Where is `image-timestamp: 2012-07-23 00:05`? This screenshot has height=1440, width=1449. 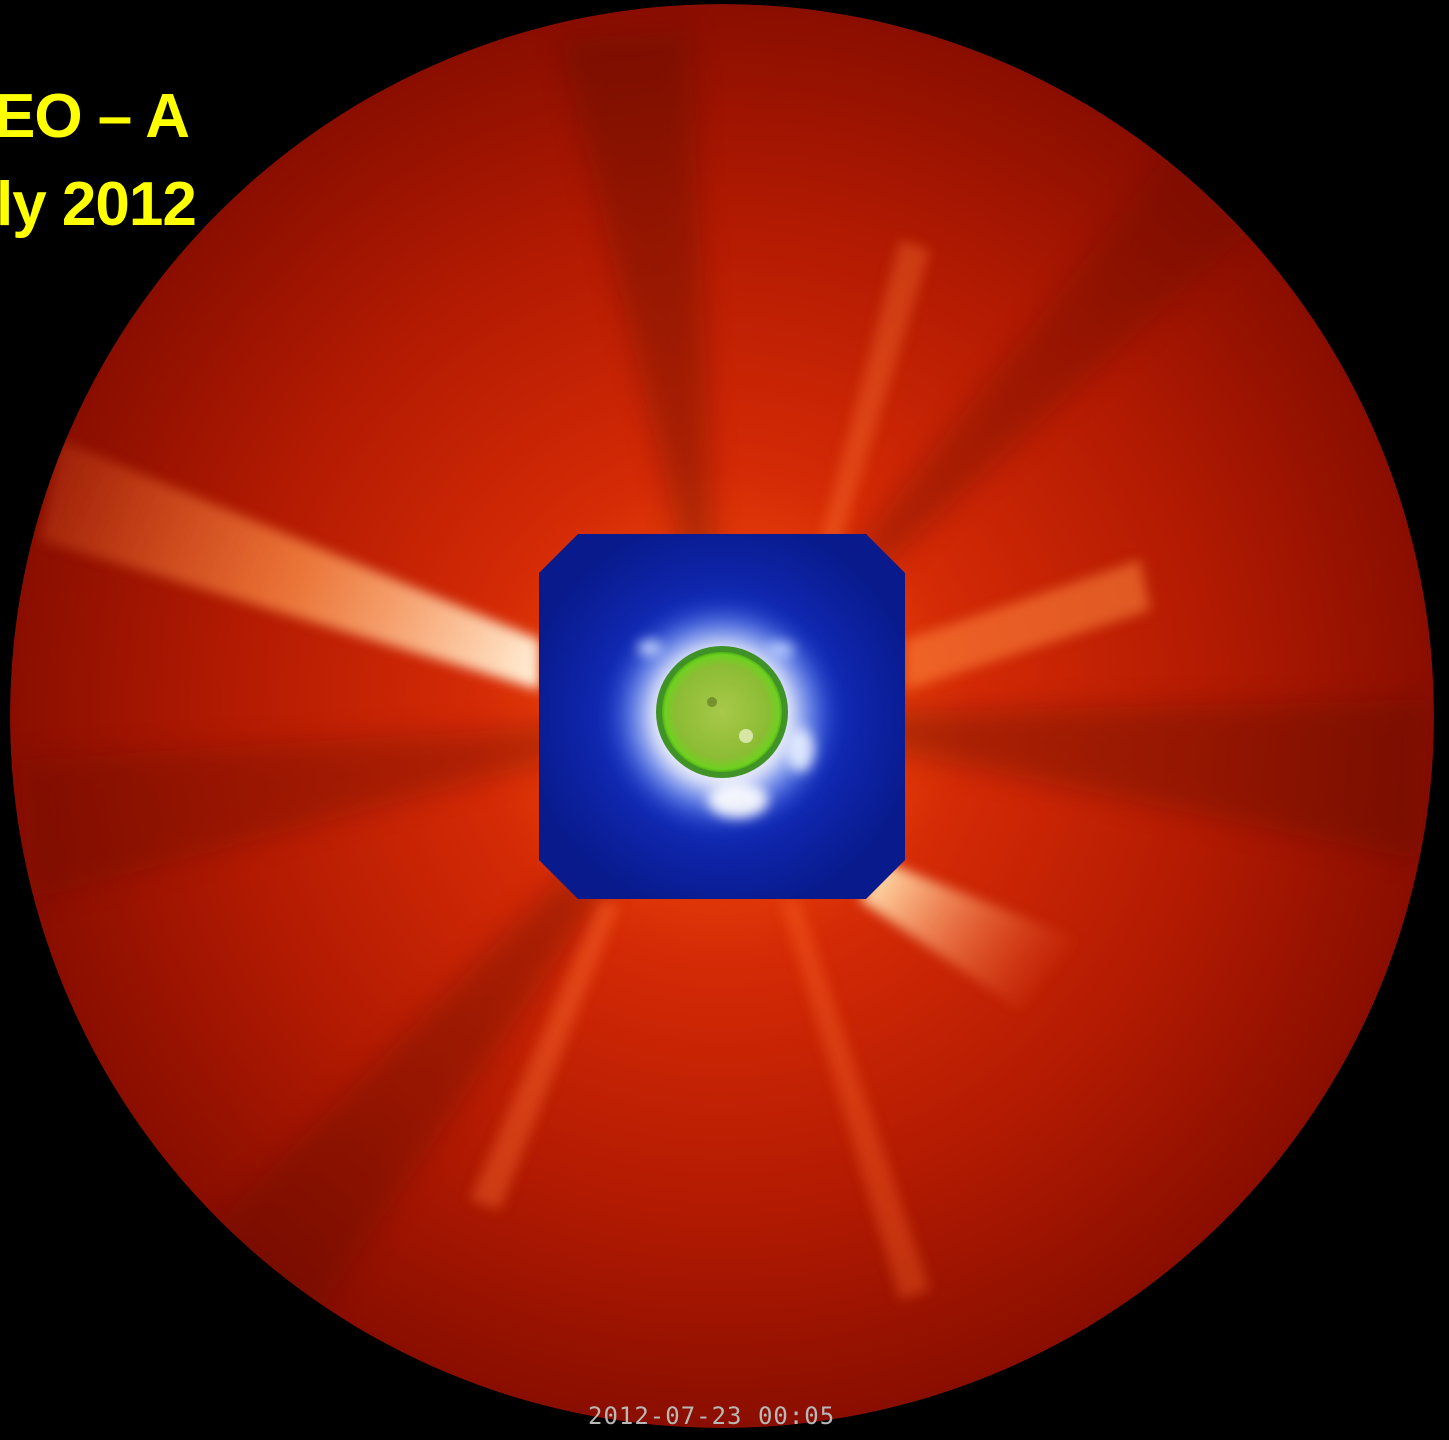 image-timestamp: 2012-07-23 00:05 is located at coordinates (712, 1416).